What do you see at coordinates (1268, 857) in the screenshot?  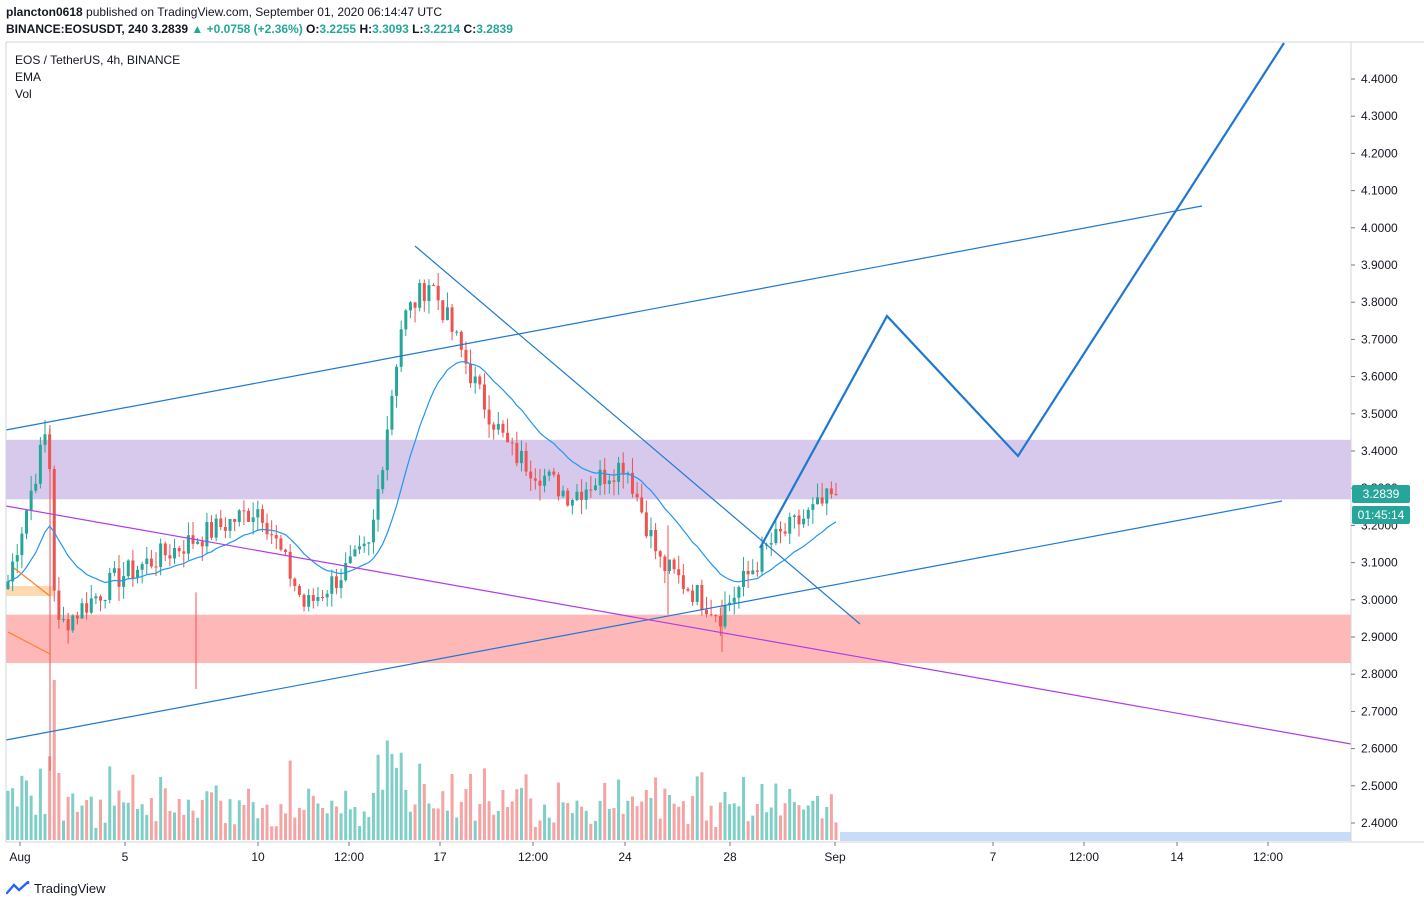 I see `time-tick-label: 12:00` at bounding box center [1268, 857].